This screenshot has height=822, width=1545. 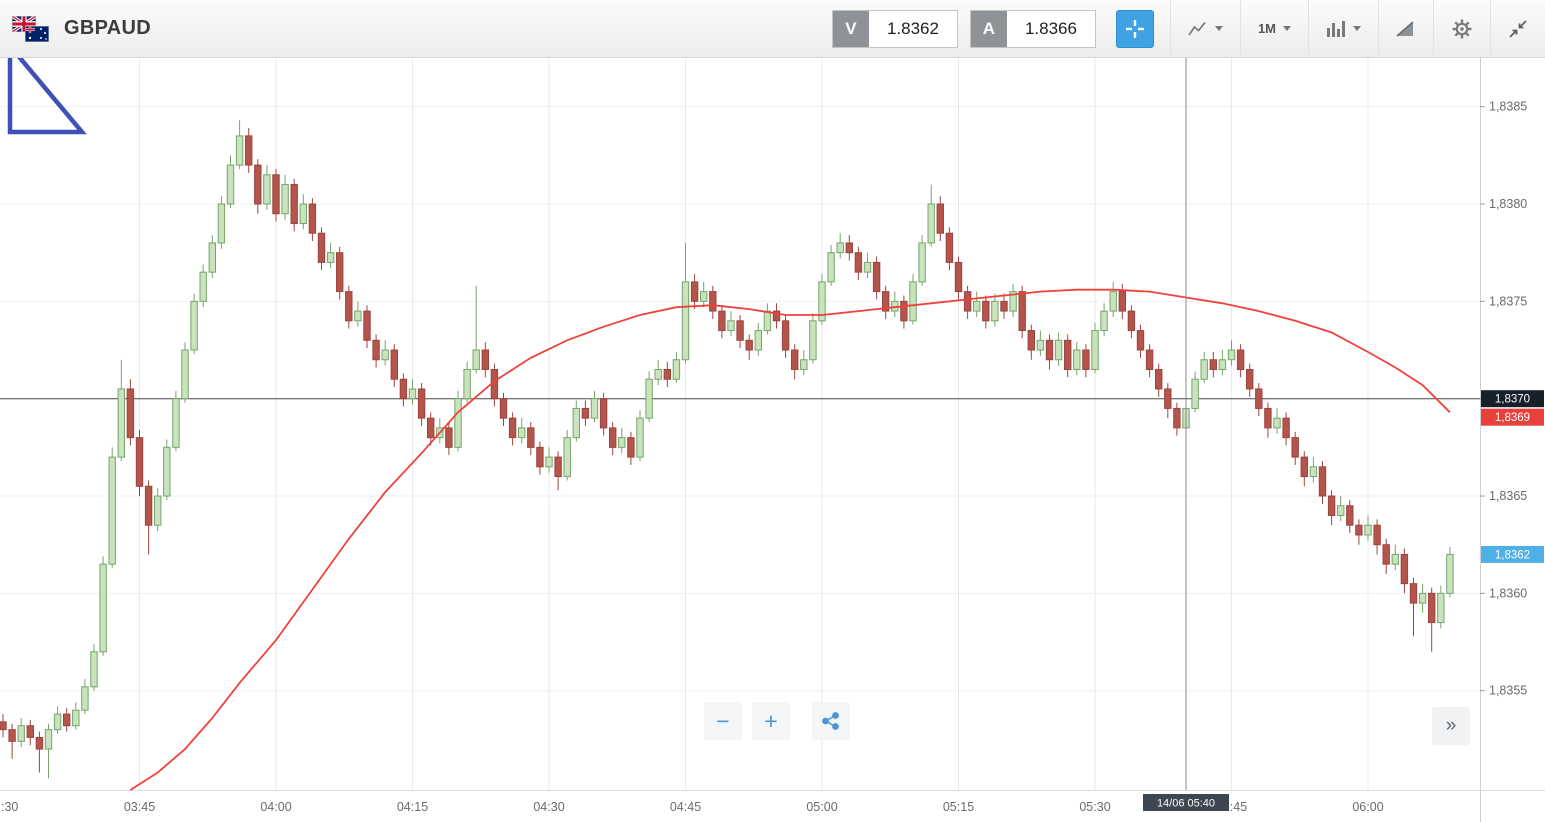 I want to click on settings-button, so click(x=1462, y=28).